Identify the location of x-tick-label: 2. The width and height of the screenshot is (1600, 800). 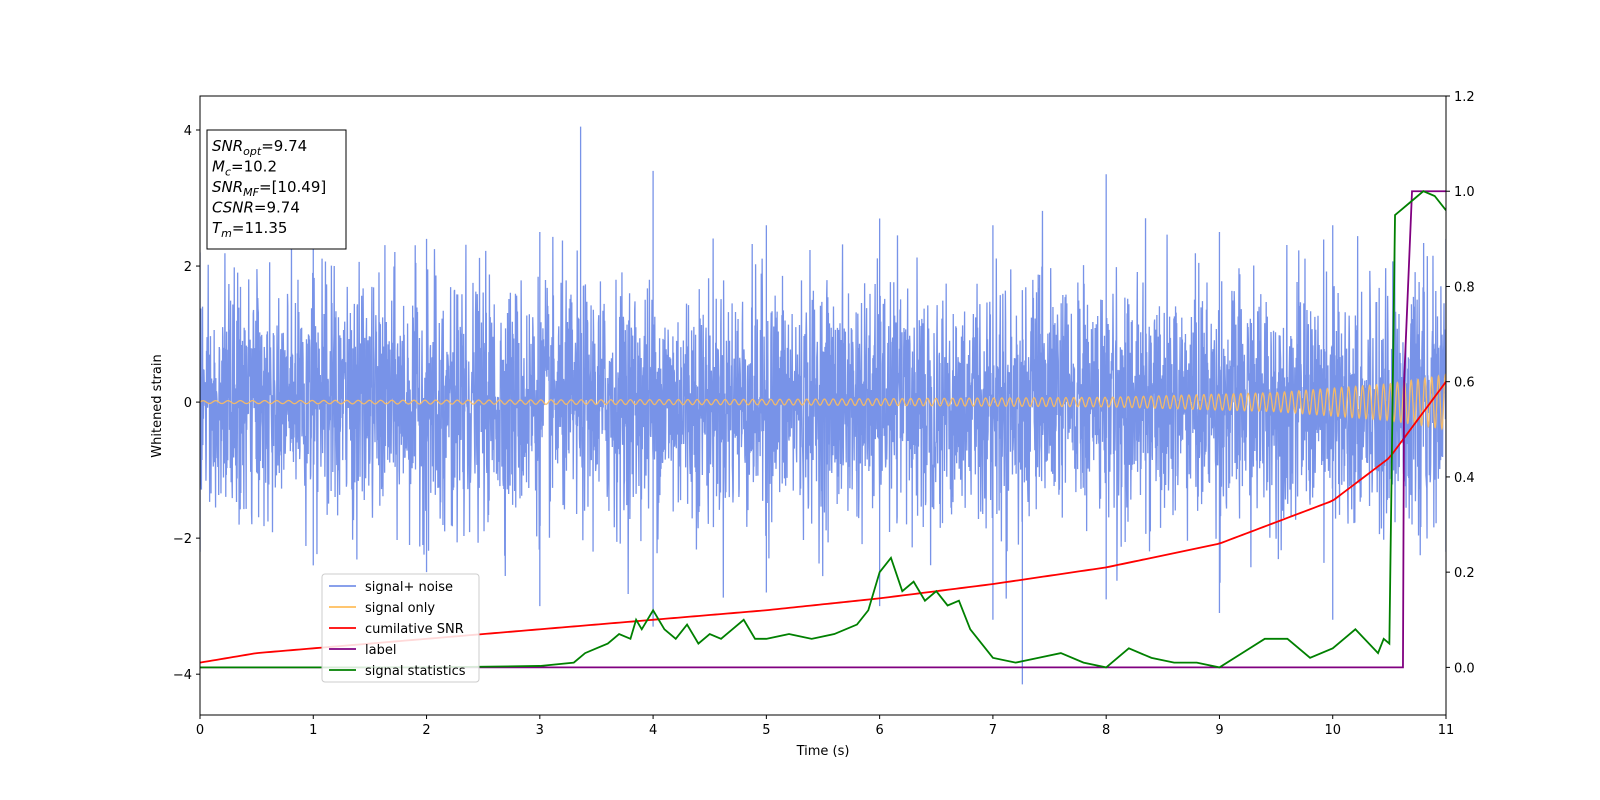
(426, 730).